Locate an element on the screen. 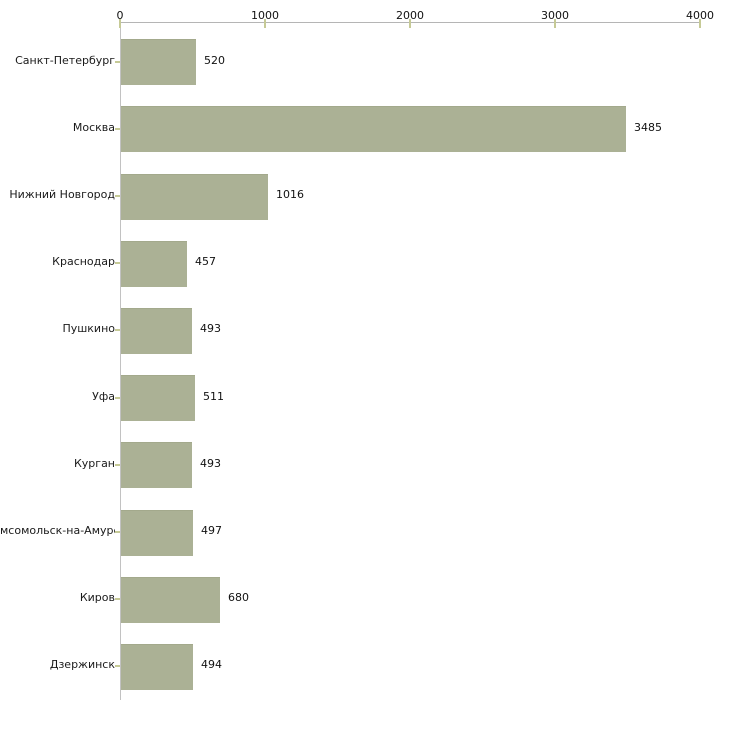 This screenshot has width=730, height=730. x-axis-tick-label: 3000 is located at coordinates (555, 15).